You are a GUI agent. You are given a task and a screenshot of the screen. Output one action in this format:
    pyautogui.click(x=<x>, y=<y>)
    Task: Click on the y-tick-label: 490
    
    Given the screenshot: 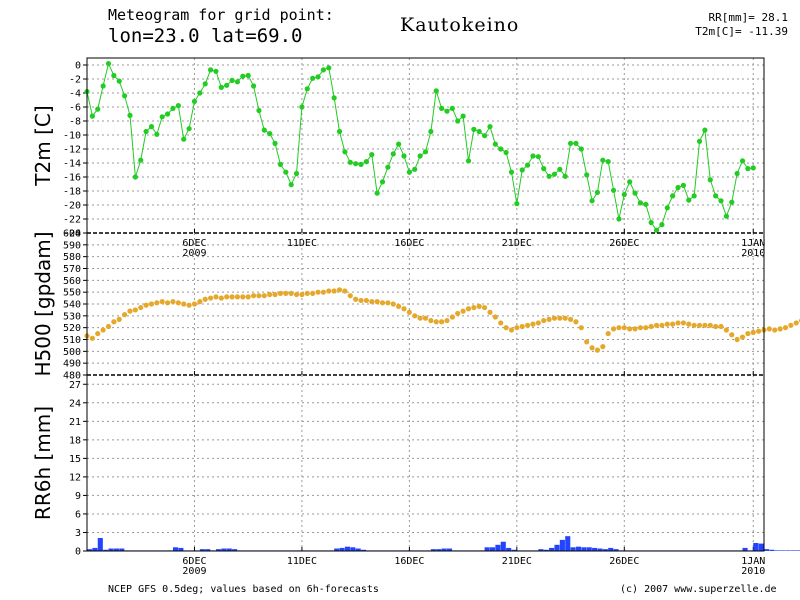 What is the action you would take?
    pyautogui.click(x=72, y=364)
    